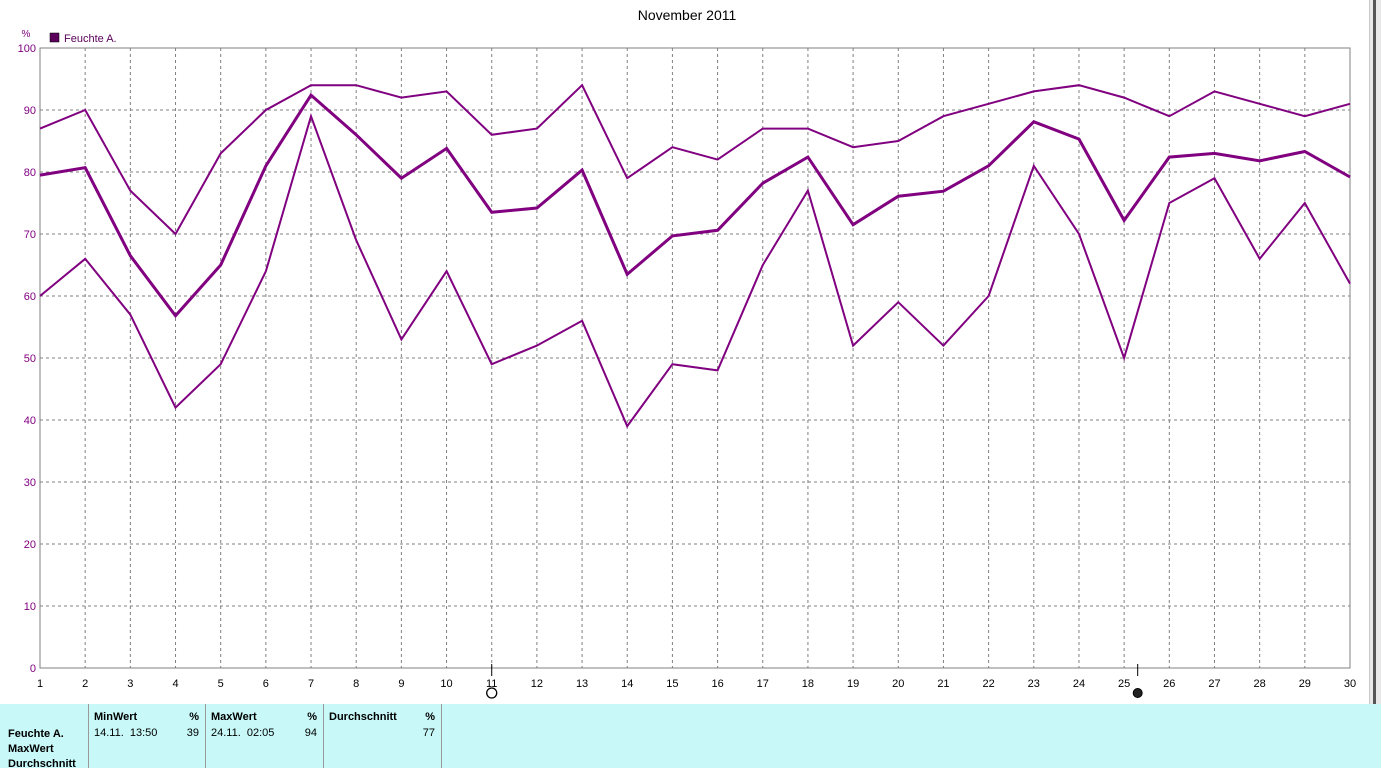 This screenshot has height=768, width=1381. Describe the element at coordinates (126, 733) in the screenshot. I see `stat-timestamp: 14.11. 13:50` at that location.